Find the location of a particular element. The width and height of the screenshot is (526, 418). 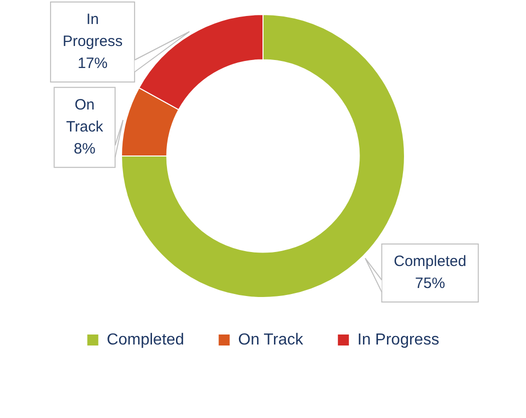

legend-label: In Progress is located at coordinates (398, 339).